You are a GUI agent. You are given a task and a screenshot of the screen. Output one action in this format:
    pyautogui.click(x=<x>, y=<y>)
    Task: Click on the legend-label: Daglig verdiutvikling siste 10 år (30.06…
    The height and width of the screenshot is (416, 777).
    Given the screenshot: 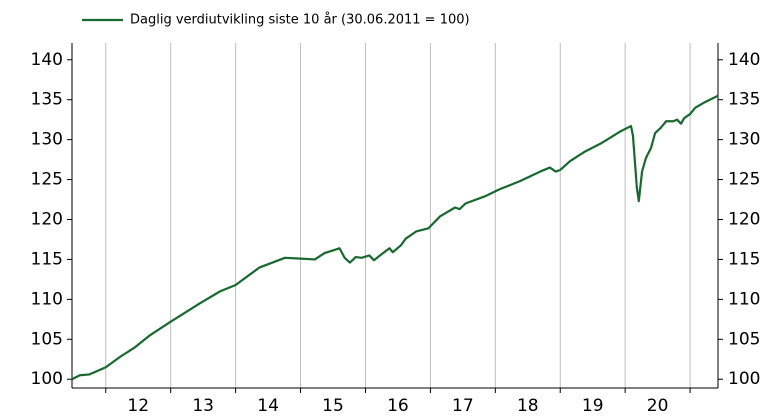 What is the action you would take?
    pyautogui.click(x=300, y=20)
    